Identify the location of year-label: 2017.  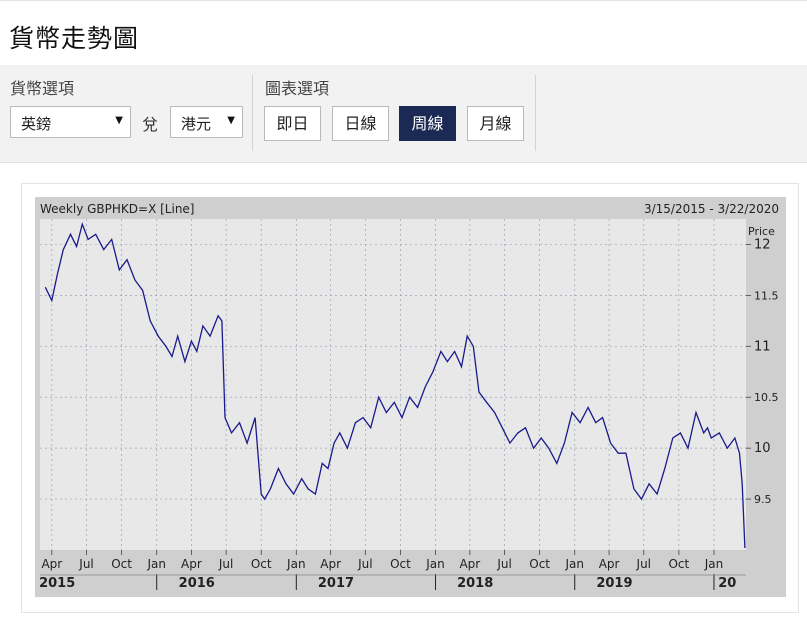
(336, 583).